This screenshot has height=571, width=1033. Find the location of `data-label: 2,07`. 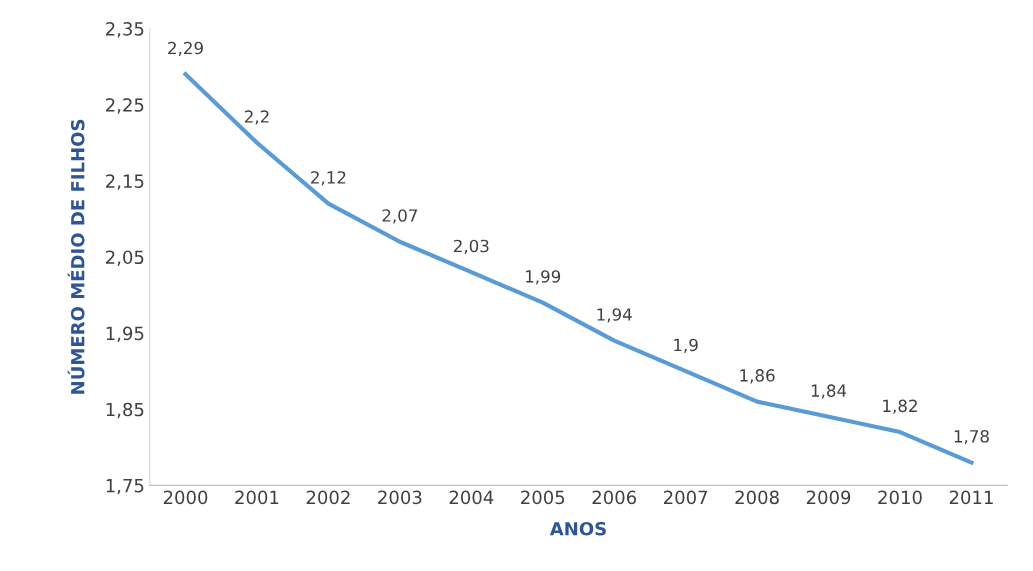

data-label: 2,07 is located at coordinates (399, 216).